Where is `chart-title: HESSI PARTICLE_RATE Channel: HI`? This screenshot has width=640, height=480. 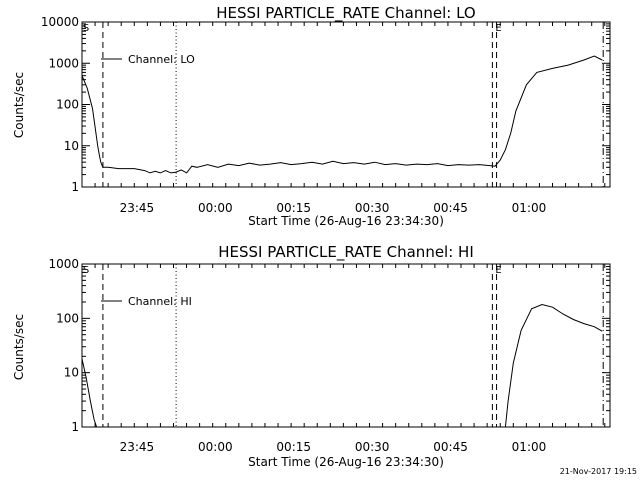 chart-title: HESSI PARTICLE_RATE Channel: HI is located at coordinates (346, 252).